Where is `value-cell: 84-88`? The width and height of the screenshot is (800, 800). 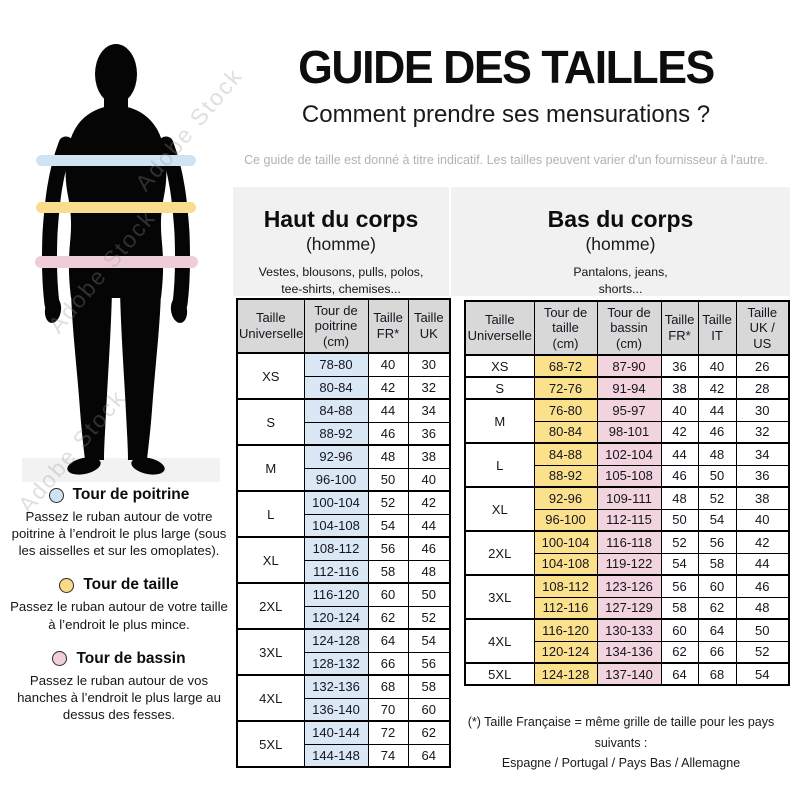
value-cell: 84-88 is located at coordinates (336, 410).